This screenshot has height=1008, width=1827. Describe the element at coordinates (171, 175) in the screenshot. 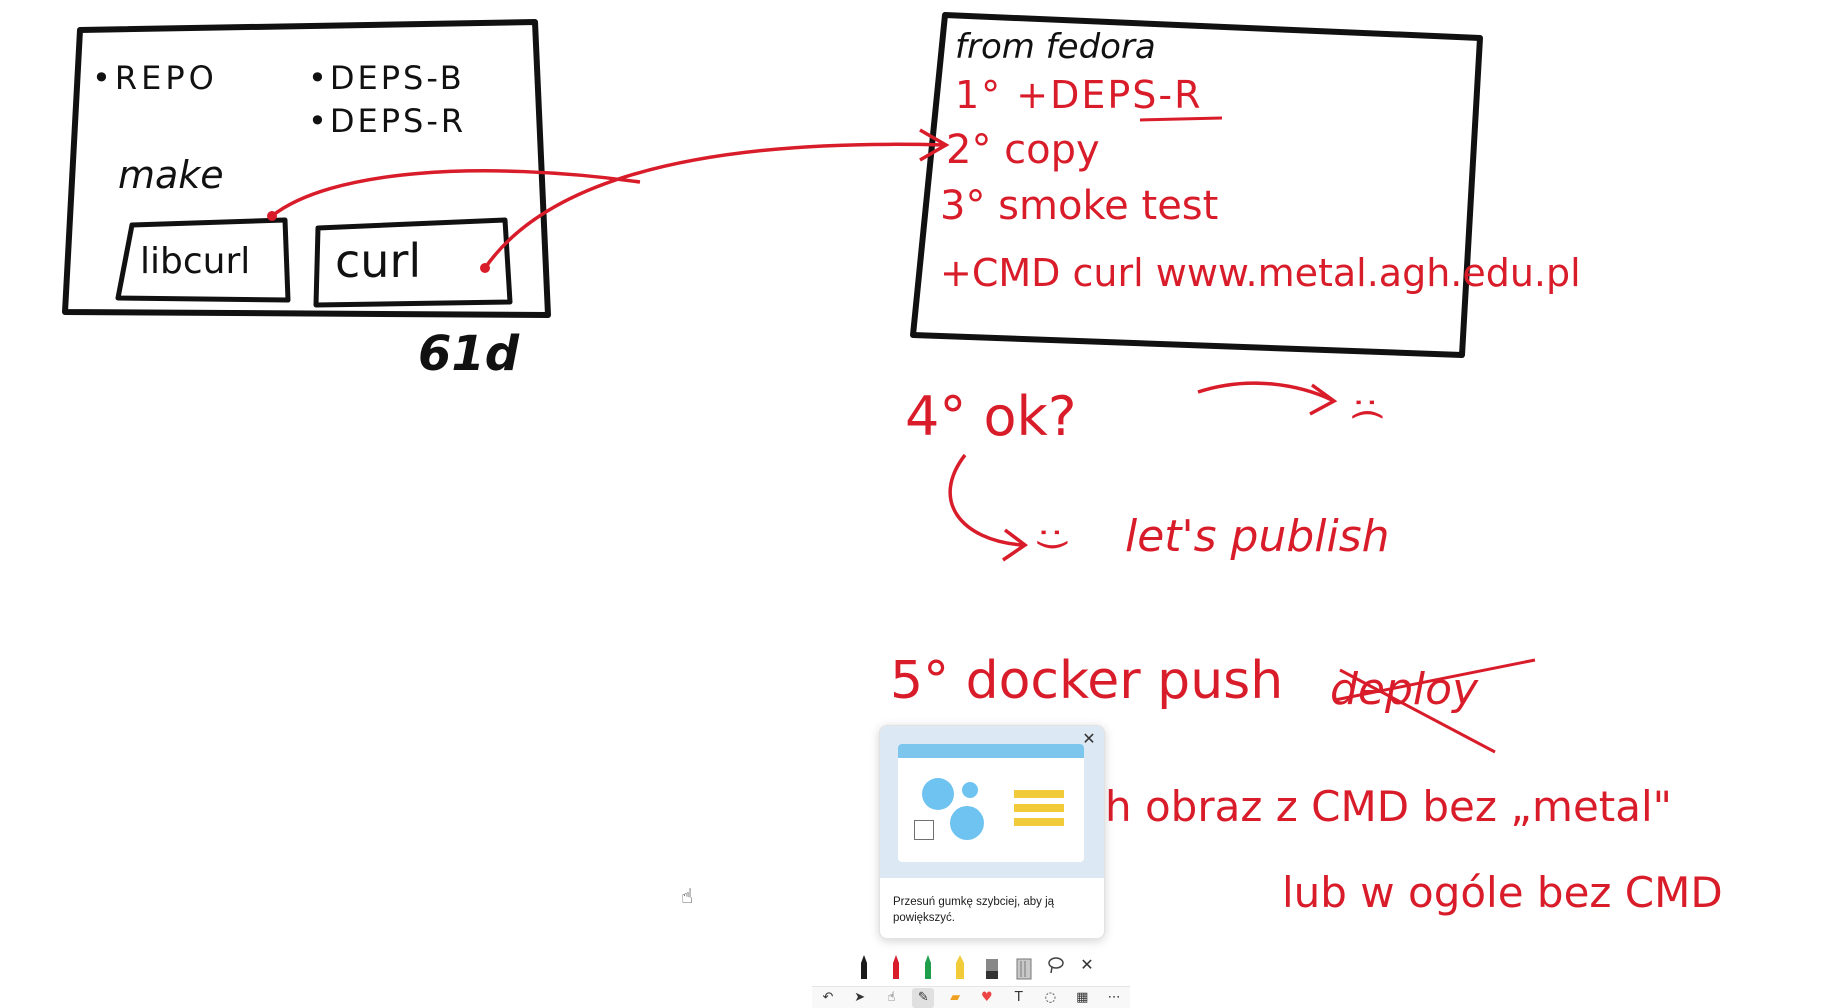

I see `make-label: make` at that location.